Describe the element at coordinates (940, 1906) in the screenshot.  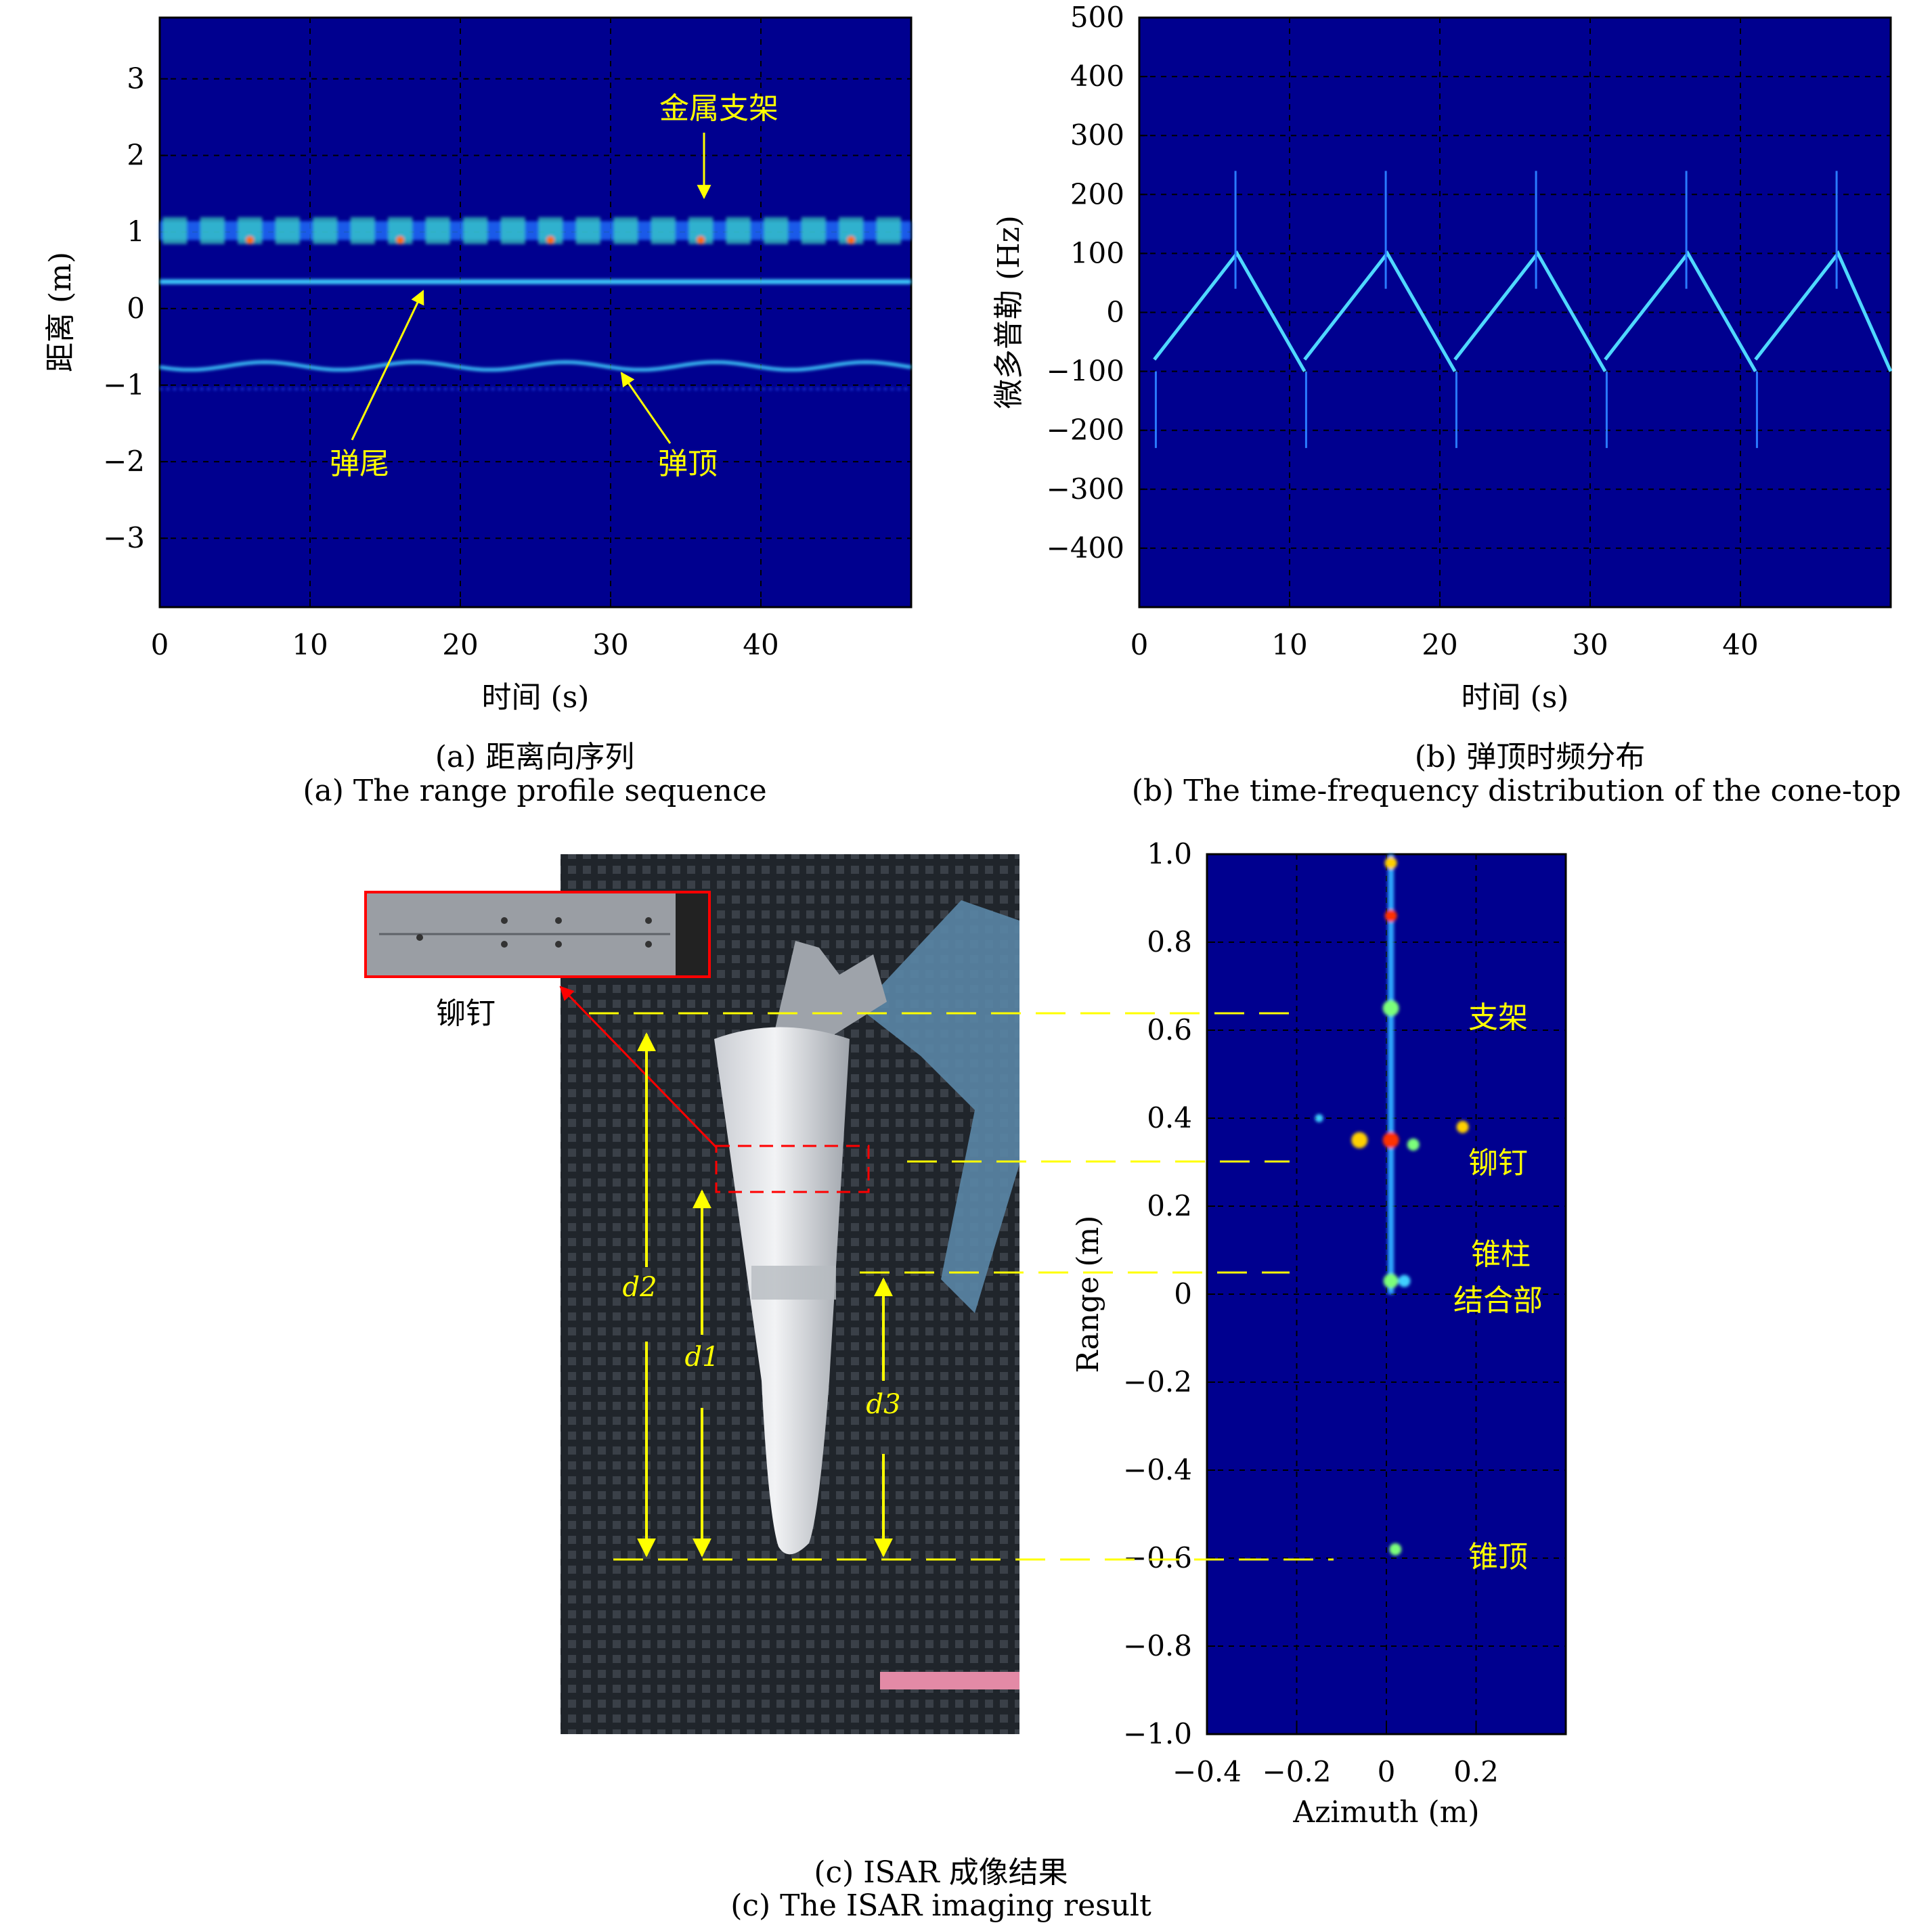
I see `caption-c-en: (c) The ISAR imaging result` at that location.